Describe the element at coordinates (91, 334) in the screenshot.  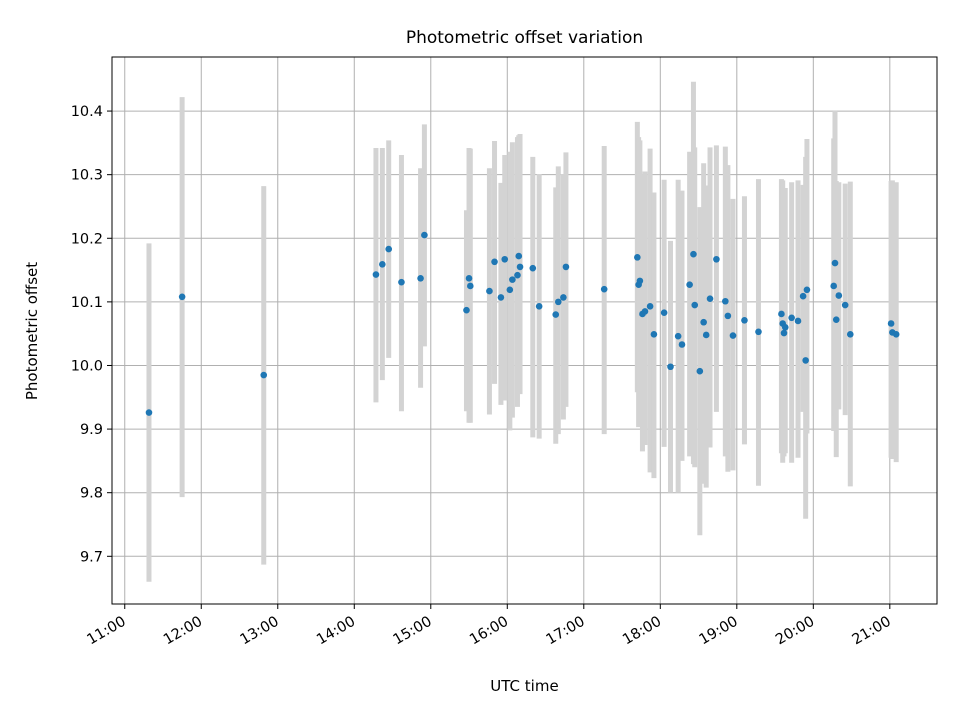
I see `y-axis-ticks: 9.7 9.8 9.9 10.0 10.1 10.2 10.3 10.4` at that location.